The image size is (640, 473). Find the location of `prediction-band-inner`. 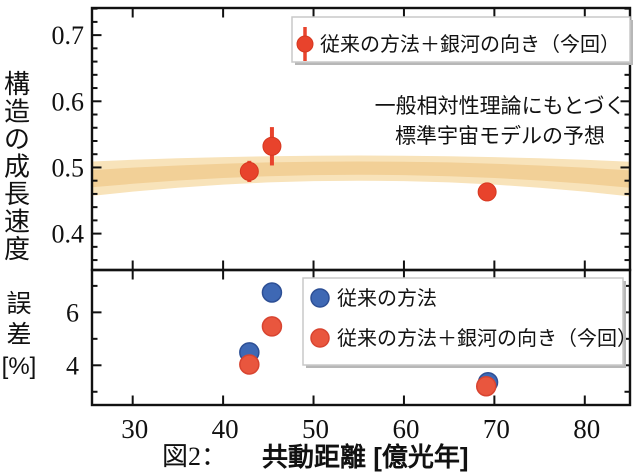

prediction-band-inner is located at coordinates (361, 174).